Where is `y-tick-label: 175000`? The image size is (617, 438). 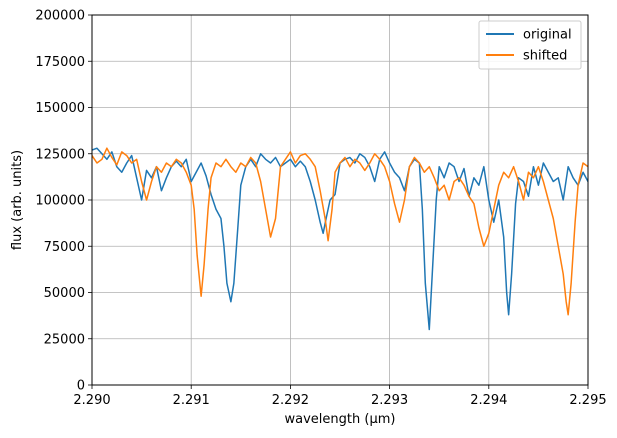
y-tick-label: 175000 is located at coordinates (60, 62).